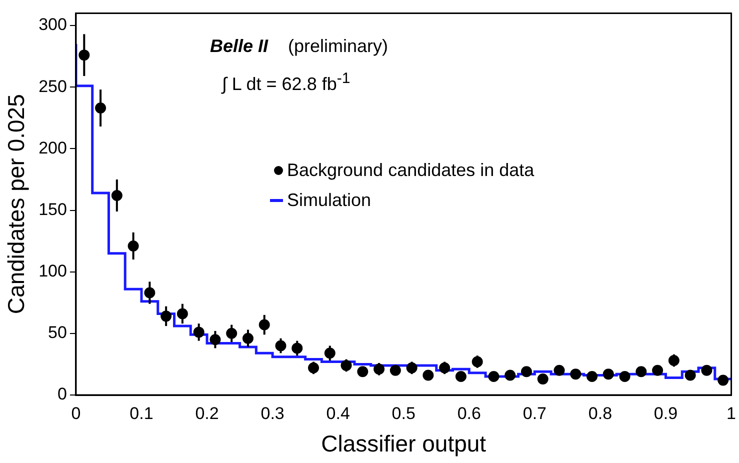 The image size is (739, 463). I want to click on y-tick-label: 300, so click(52, 24).